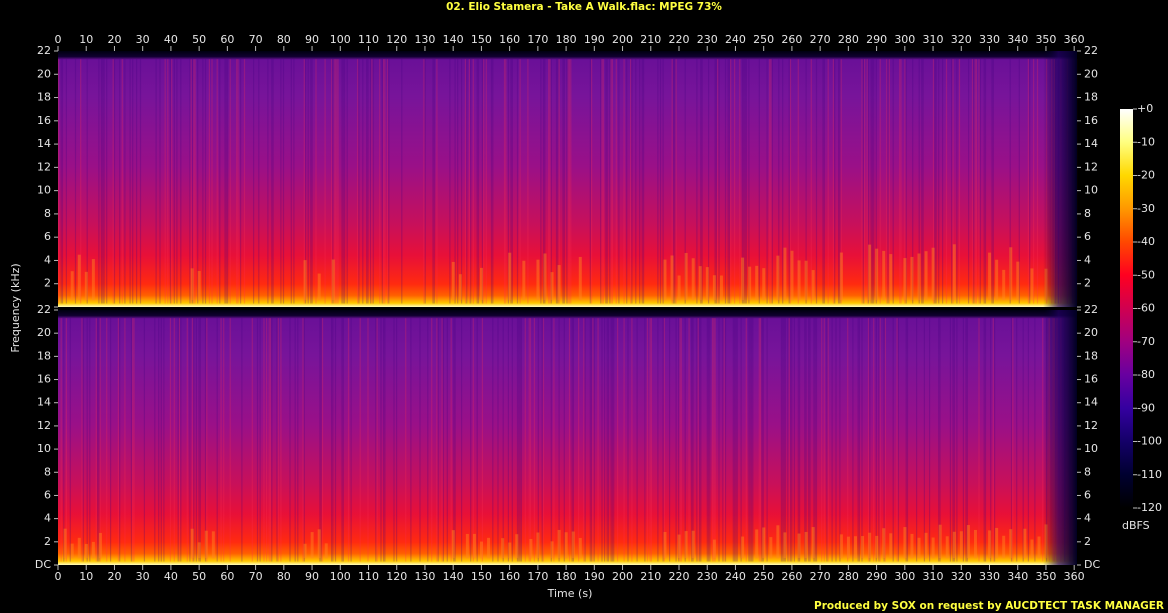 This screenshot has height=613, width=1168. I want to click on x-tick-label: 320, so click(961, 39).